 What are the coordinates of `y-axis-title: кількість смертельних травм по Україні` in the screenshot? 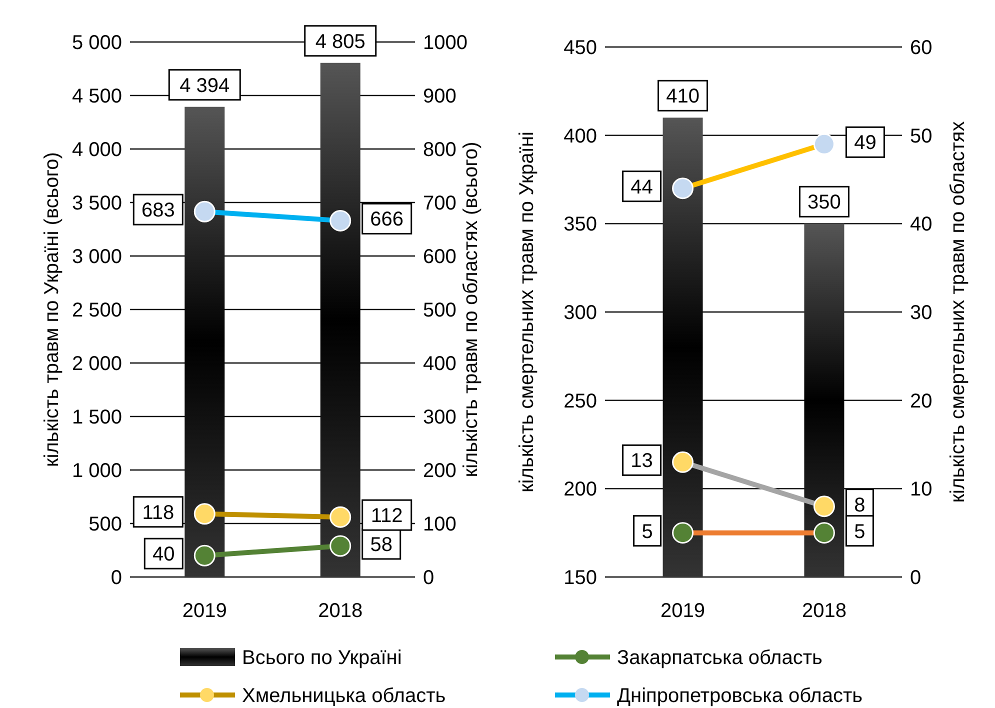 It's located at (527, 312).